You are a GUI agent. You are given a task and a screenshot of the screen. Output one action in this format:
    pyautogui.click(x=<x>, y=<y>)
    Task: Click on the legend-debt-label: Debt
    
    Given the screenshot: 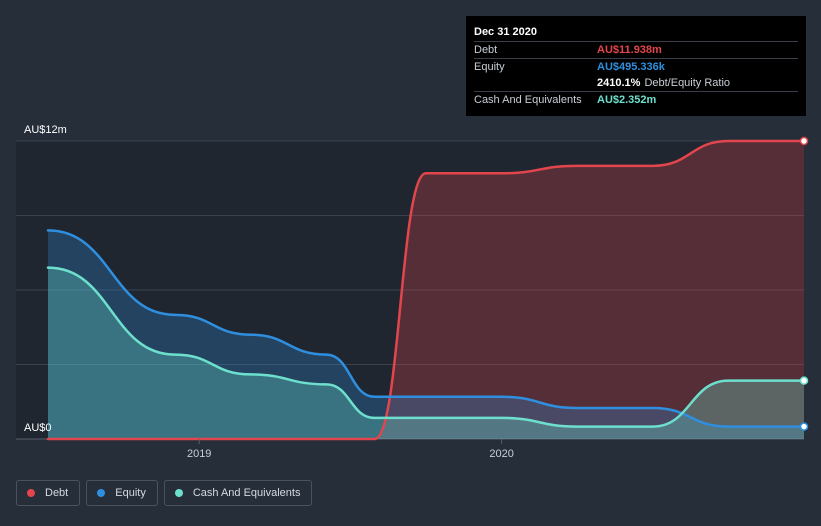 What is the action you would take?
    pyautogui.click(x=57, y=493)
    